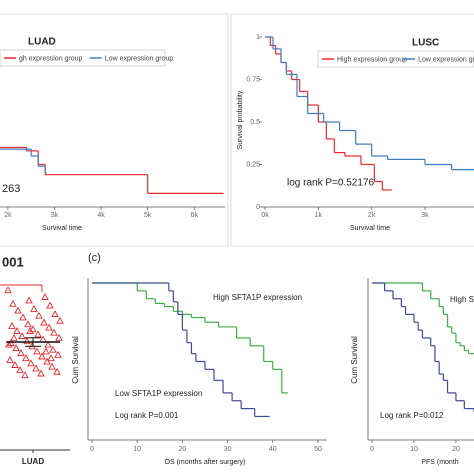  I want to click on legend-label: gh expression group, so click(51, 58).